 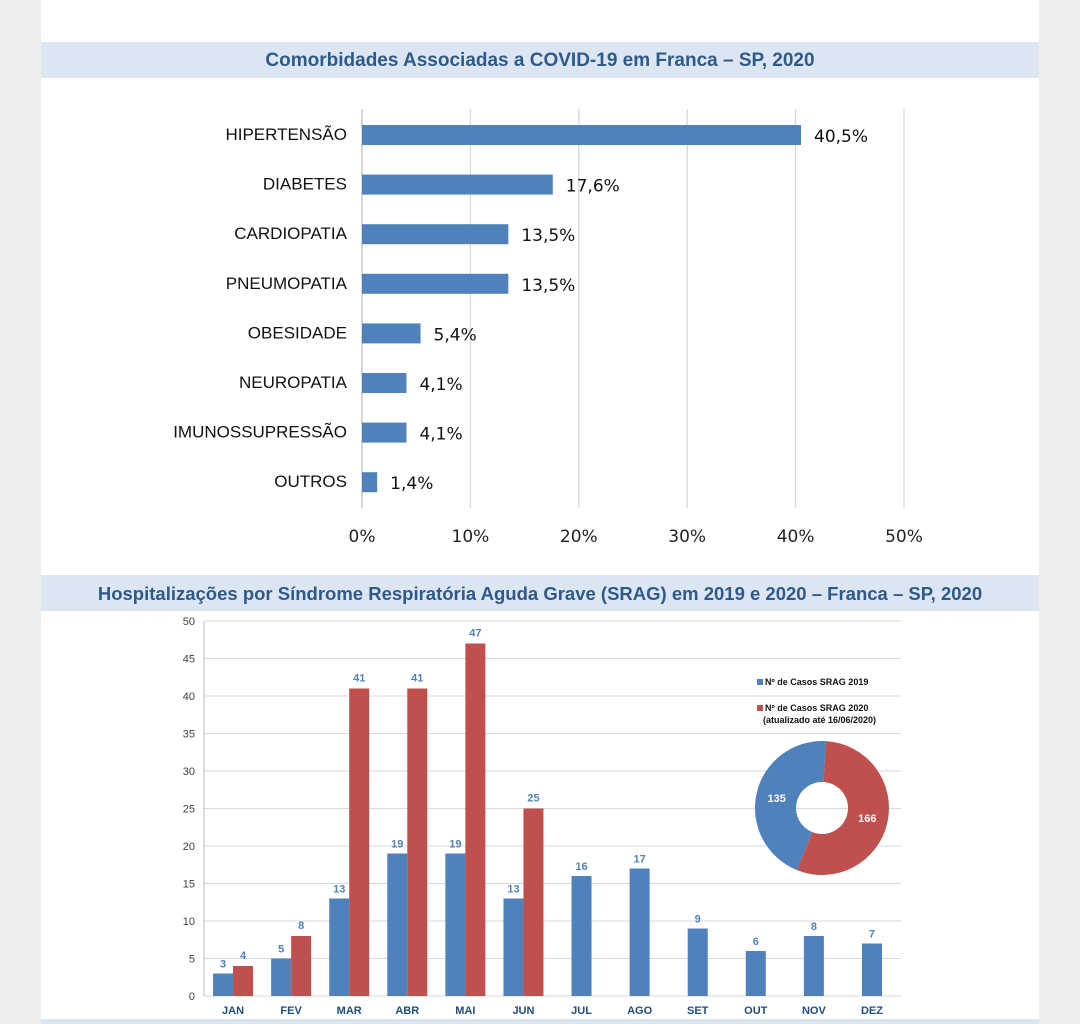 I want to click on category-label: CARDIOPATIA, so click(x=290, y=233).